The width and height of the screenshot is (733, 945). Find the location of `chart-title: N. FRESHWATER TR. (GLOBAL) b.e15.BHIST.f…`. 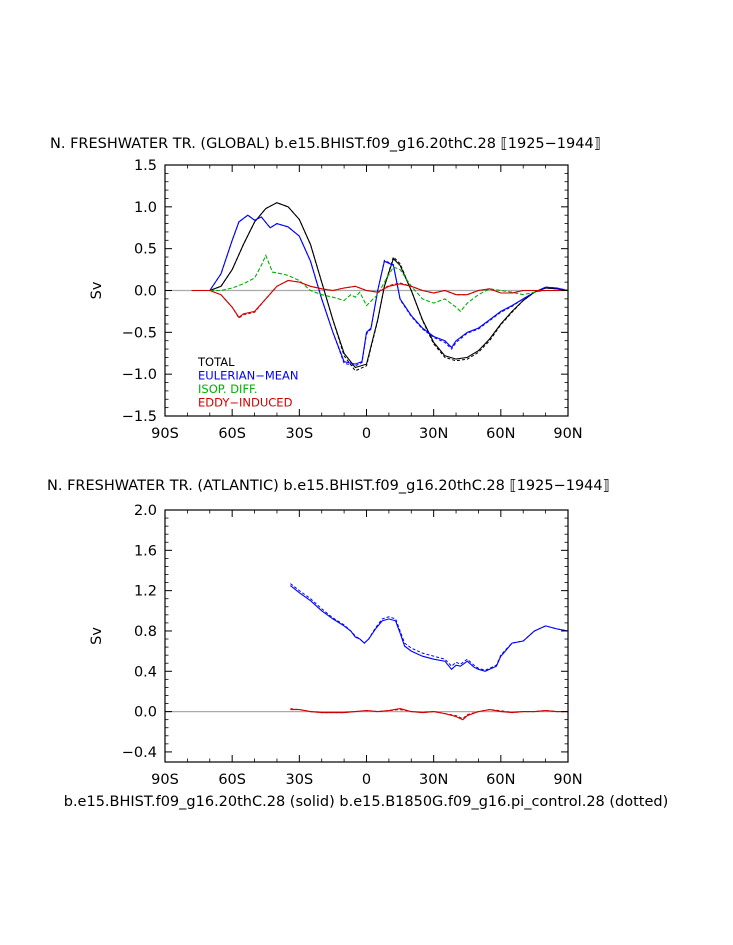

chart-title: N. FRESHWATER TR. (GLOBAL) b.e15.BHIST.f… is located at coordinates (325, 144).